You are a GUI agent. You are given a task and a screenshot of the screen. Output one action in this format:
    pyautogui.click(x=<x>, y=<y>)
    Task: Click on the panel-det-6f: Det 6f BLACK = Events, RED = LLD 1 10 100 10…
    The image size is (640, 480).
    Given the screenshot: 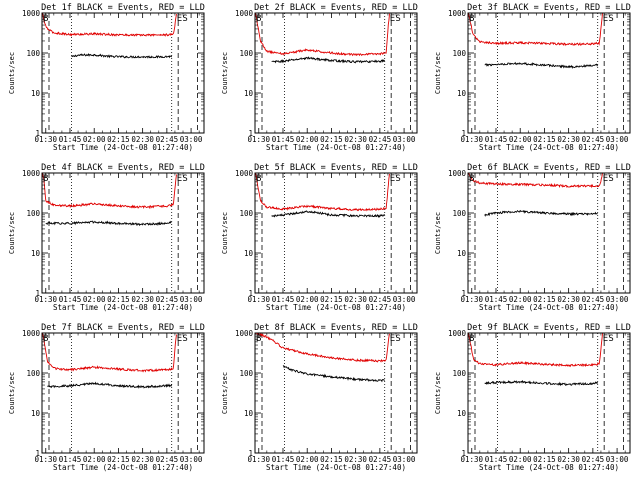 What is the action you would take?
    pyautogui.click(x=532, y=237)
    